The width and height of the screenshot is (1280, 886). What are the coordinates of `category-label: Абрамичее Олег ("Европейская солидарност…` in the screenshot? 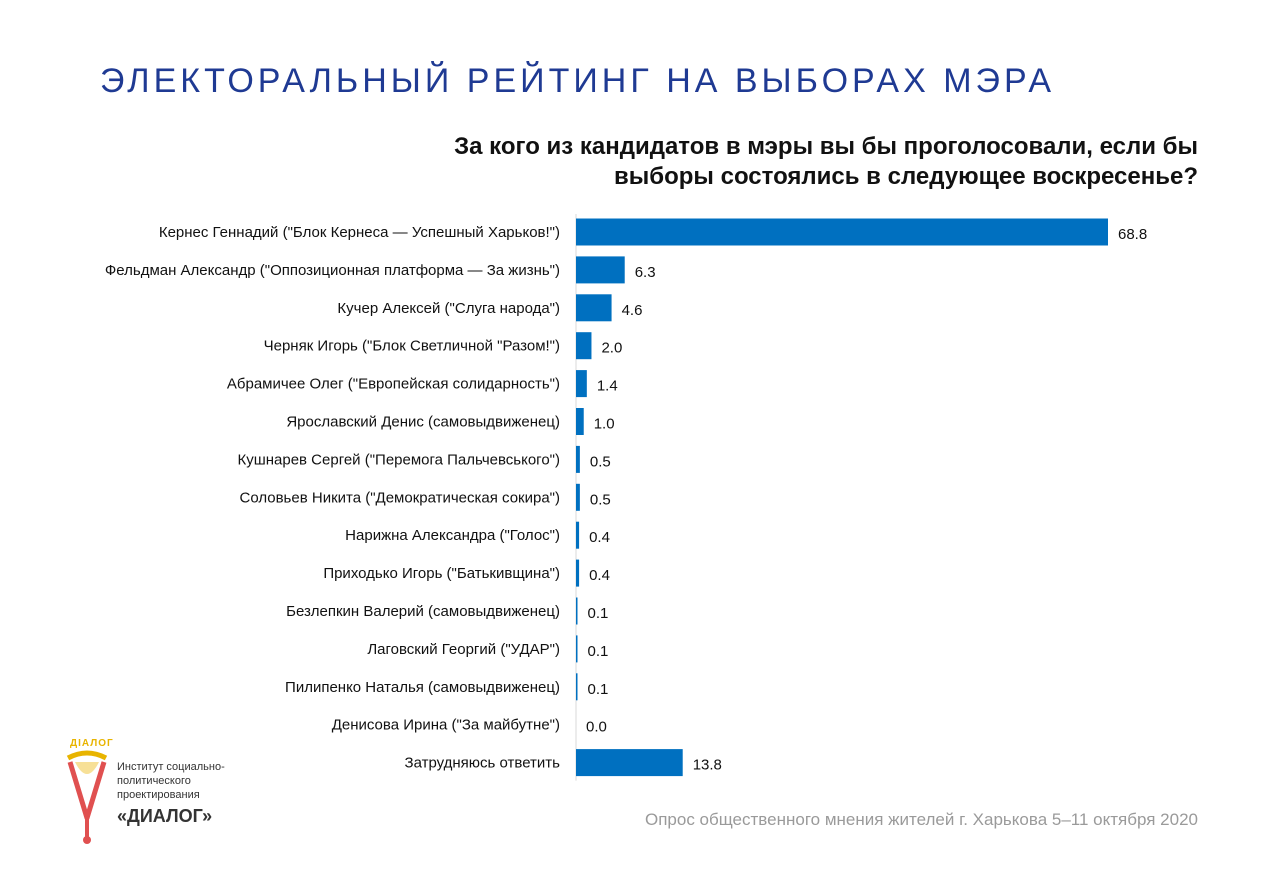 It's located at (393, 384).